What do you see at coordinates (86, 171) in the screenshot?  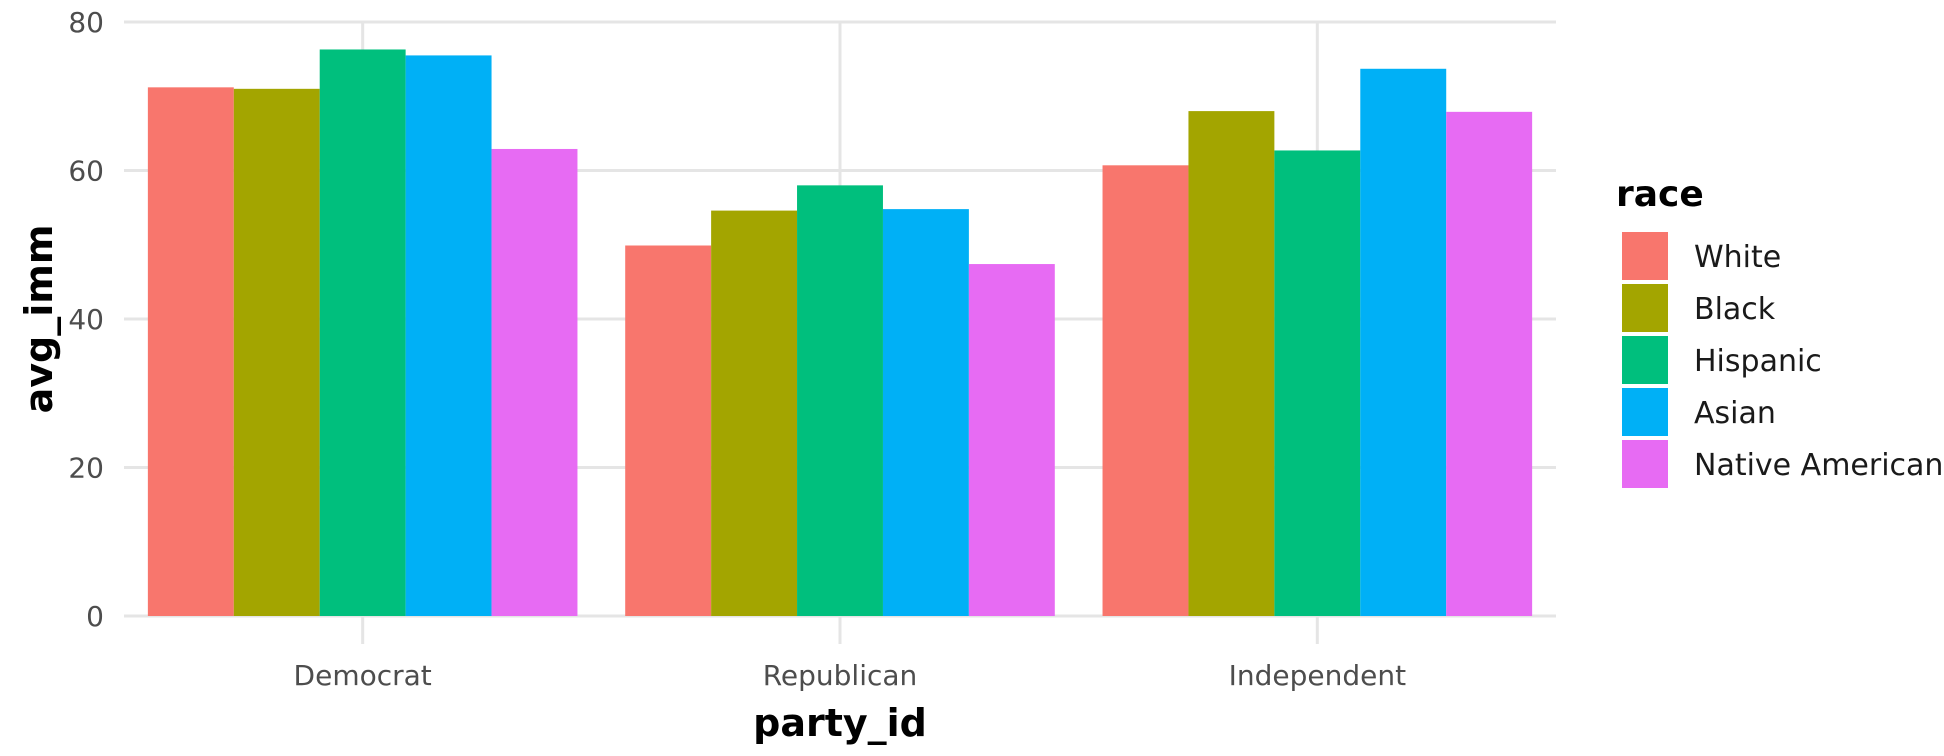 I see `y-tick-label: 60` at bounding box center [86, 171].